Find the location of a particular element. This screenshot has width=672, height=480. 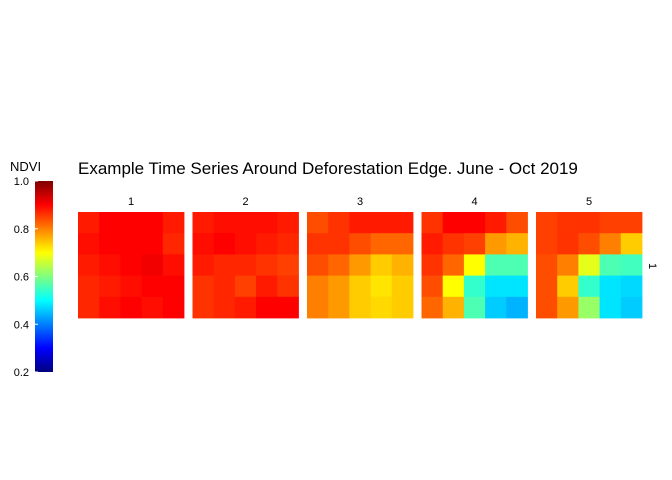

colorbar is located at coordinates (44, 276).